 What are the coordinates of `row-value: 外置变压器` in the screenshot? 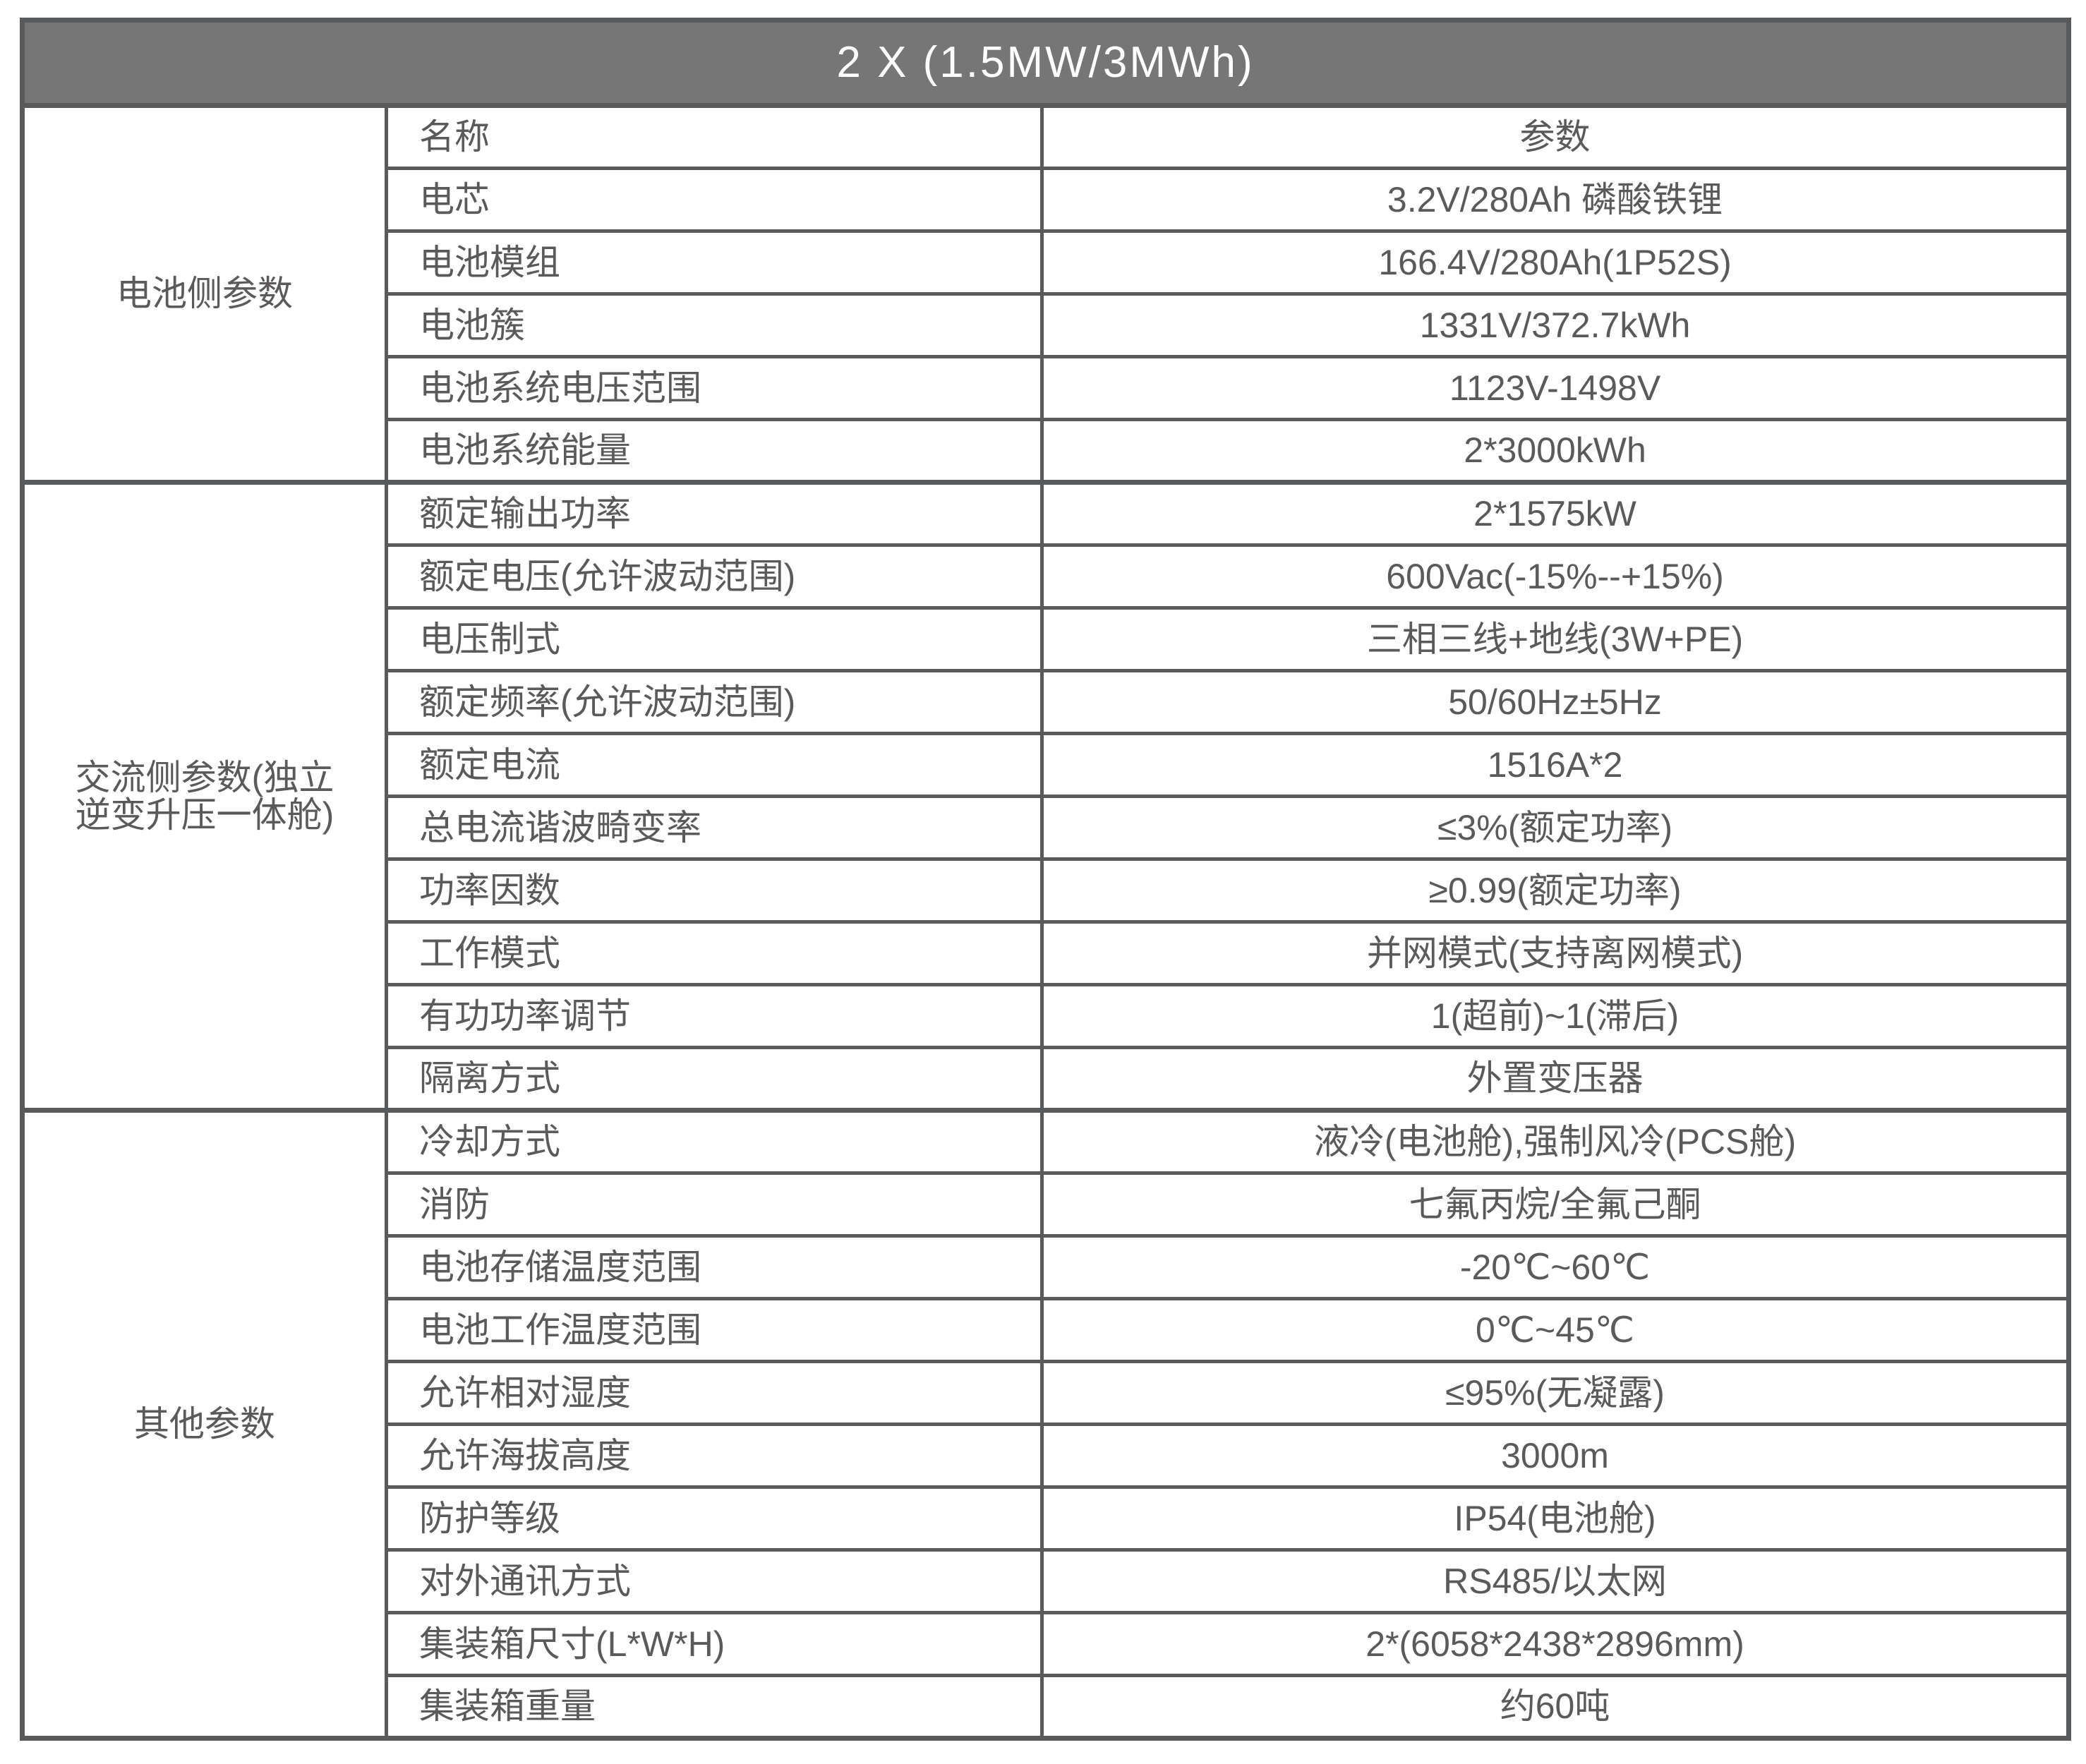 It's located at (1555, 1079).